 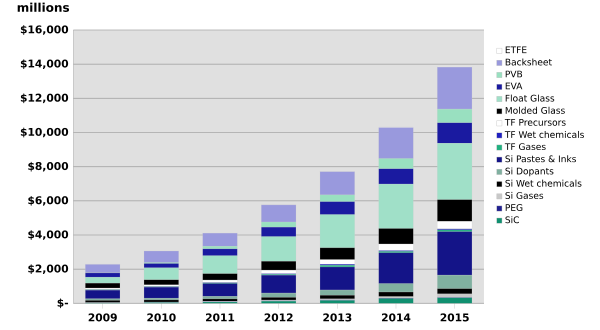 I want to click on x-tick-label: 2011, so click(x=220, y=317).